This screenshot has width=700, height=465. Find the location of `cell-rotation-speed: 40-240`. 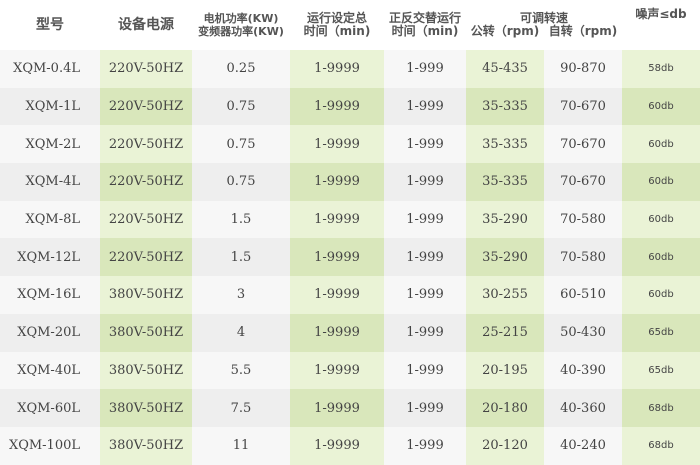

cell-rotation-speed: 40-240 is located at coordinates (583, 445).